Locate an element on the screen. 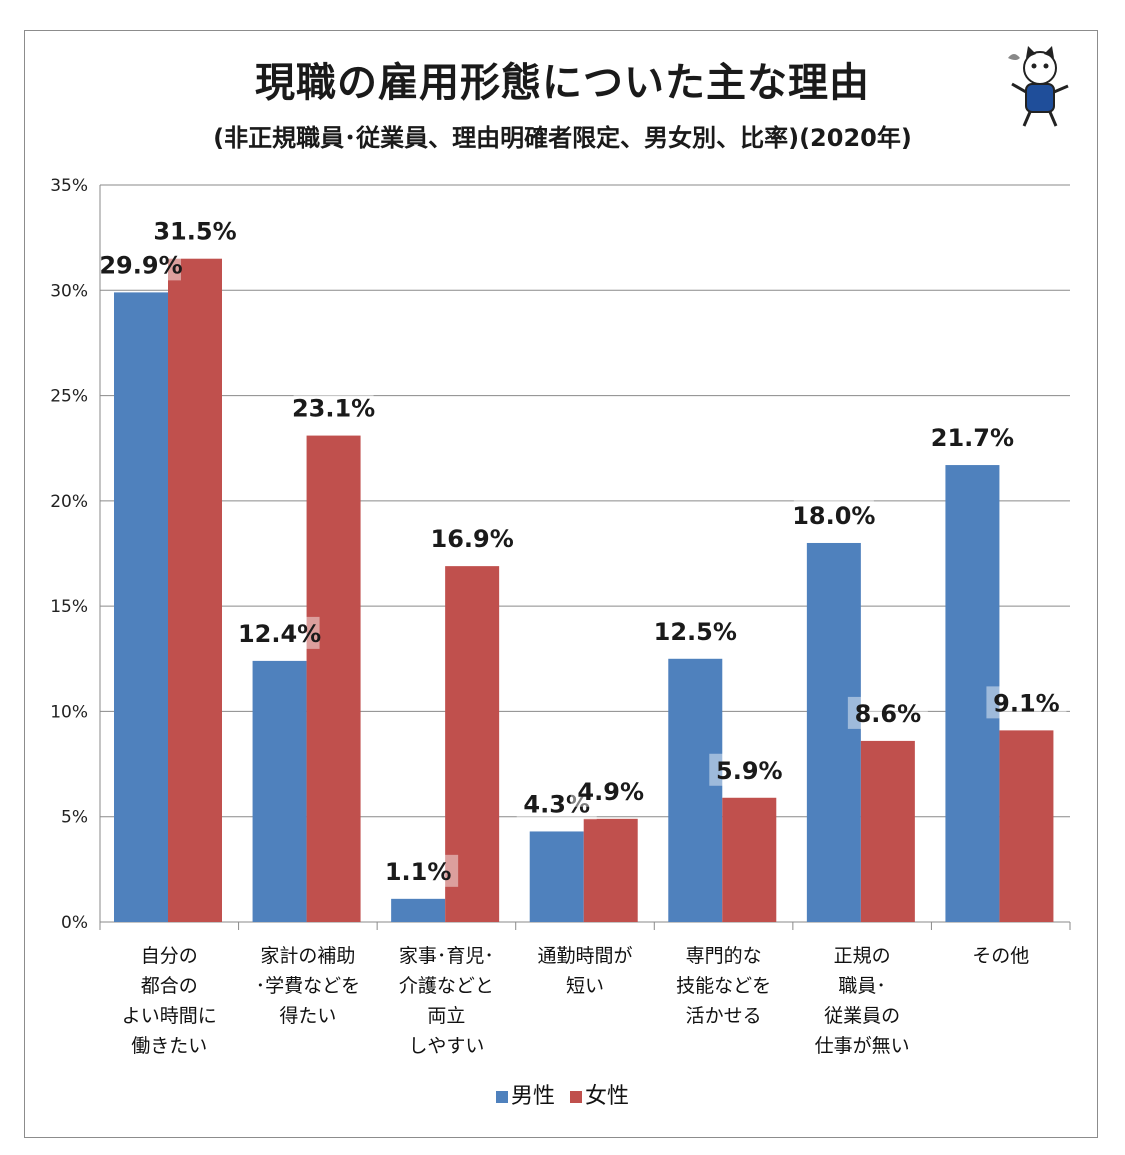 This screenshot has width=1125, height=1155. data-label-male: 21.7% is located at coordinates (972, 438).